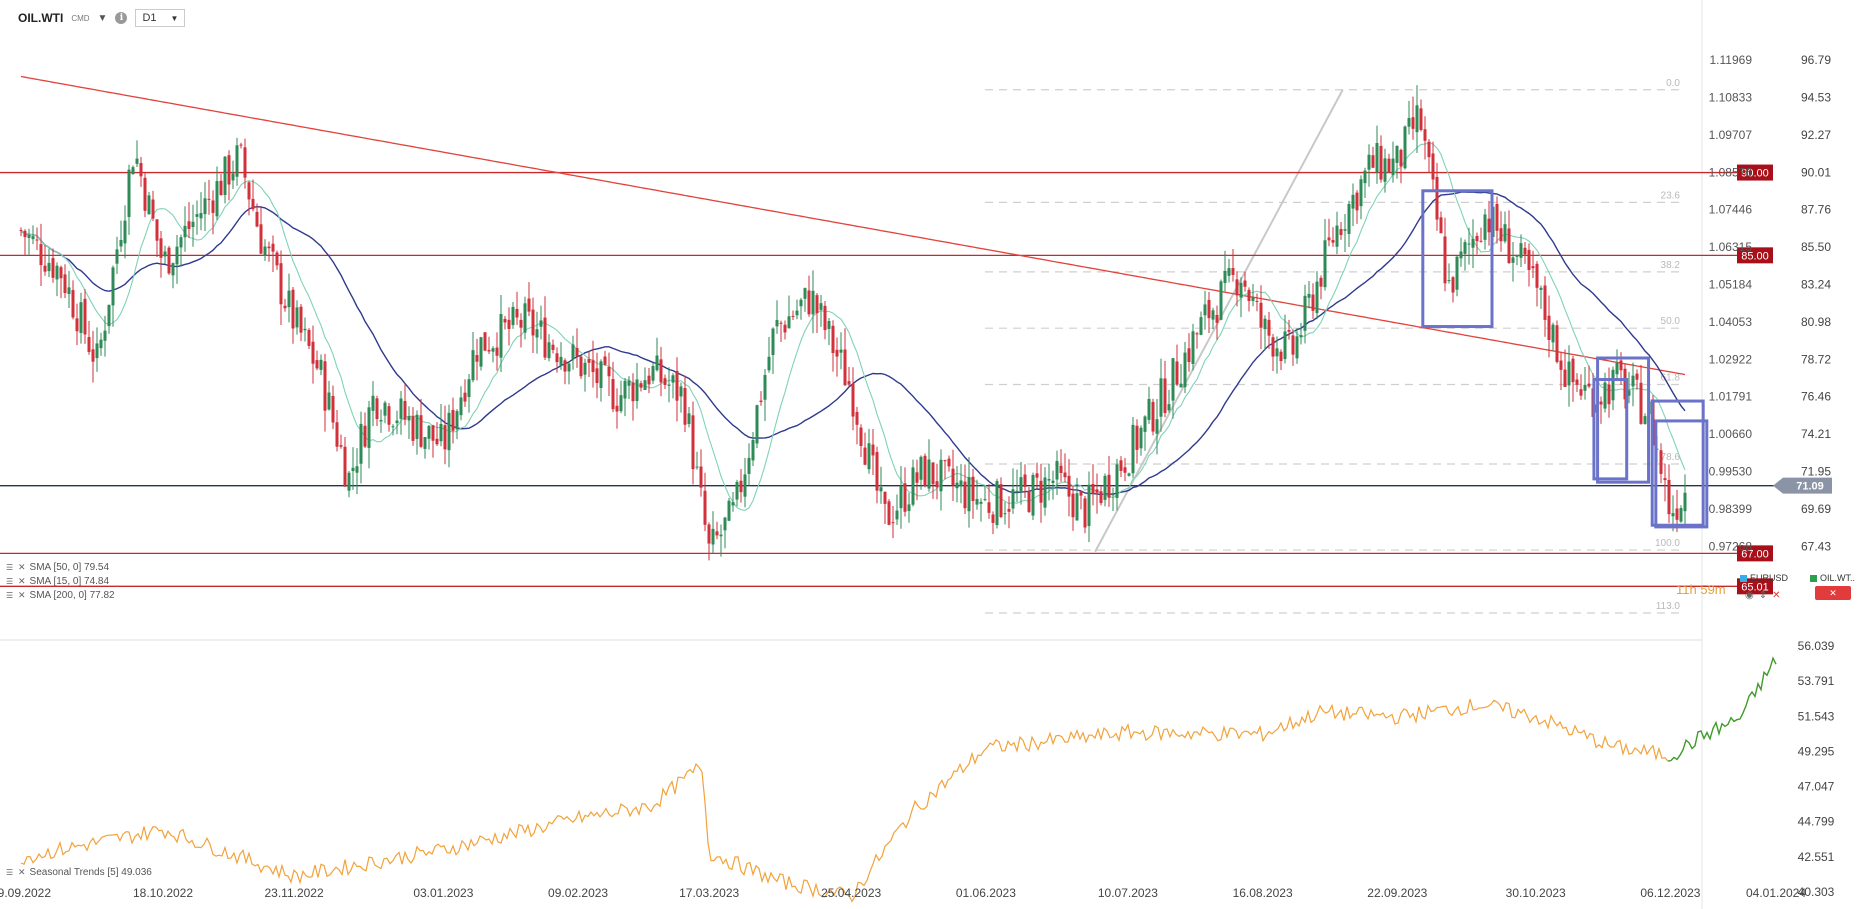  I want to click on eye-icon: ◉, so click(1749, 595).